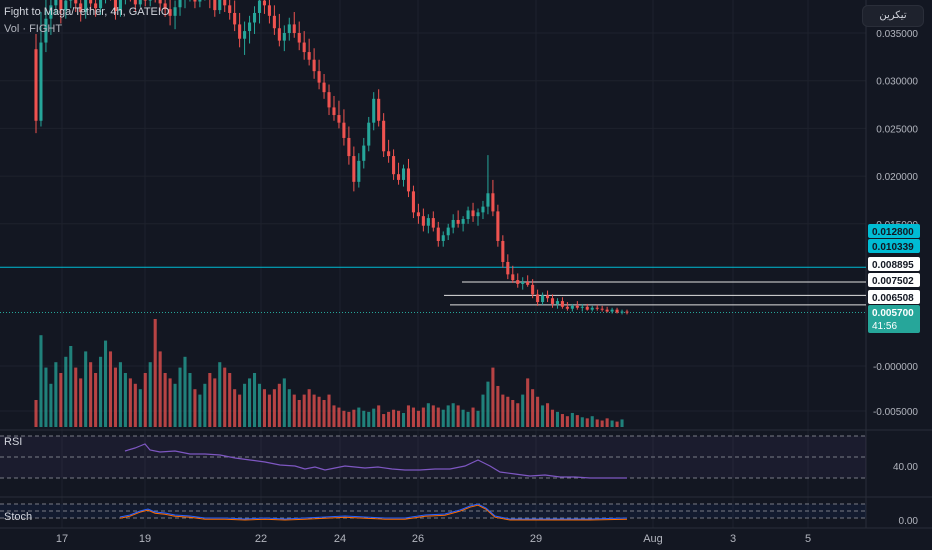 This screenshot has width=932, height=550. I want to click on last-price-label: 0.005700, so click(893, 313).